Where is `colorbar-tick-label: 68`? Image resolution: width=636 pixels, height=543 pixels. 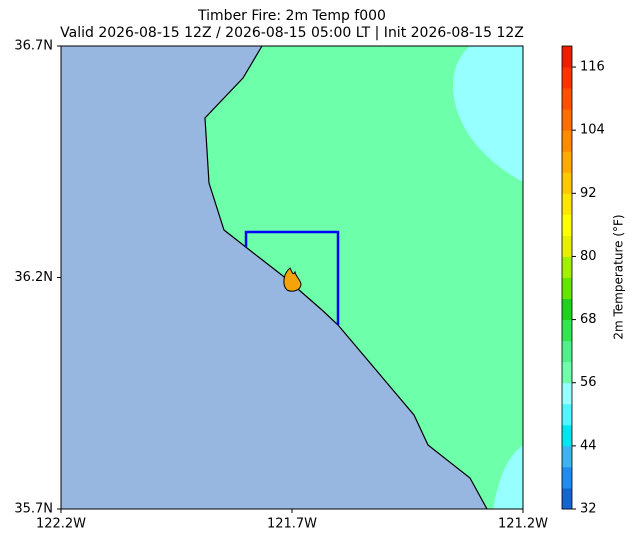 colorbar-tick-label: 68 is located at coordinates (588, 319).